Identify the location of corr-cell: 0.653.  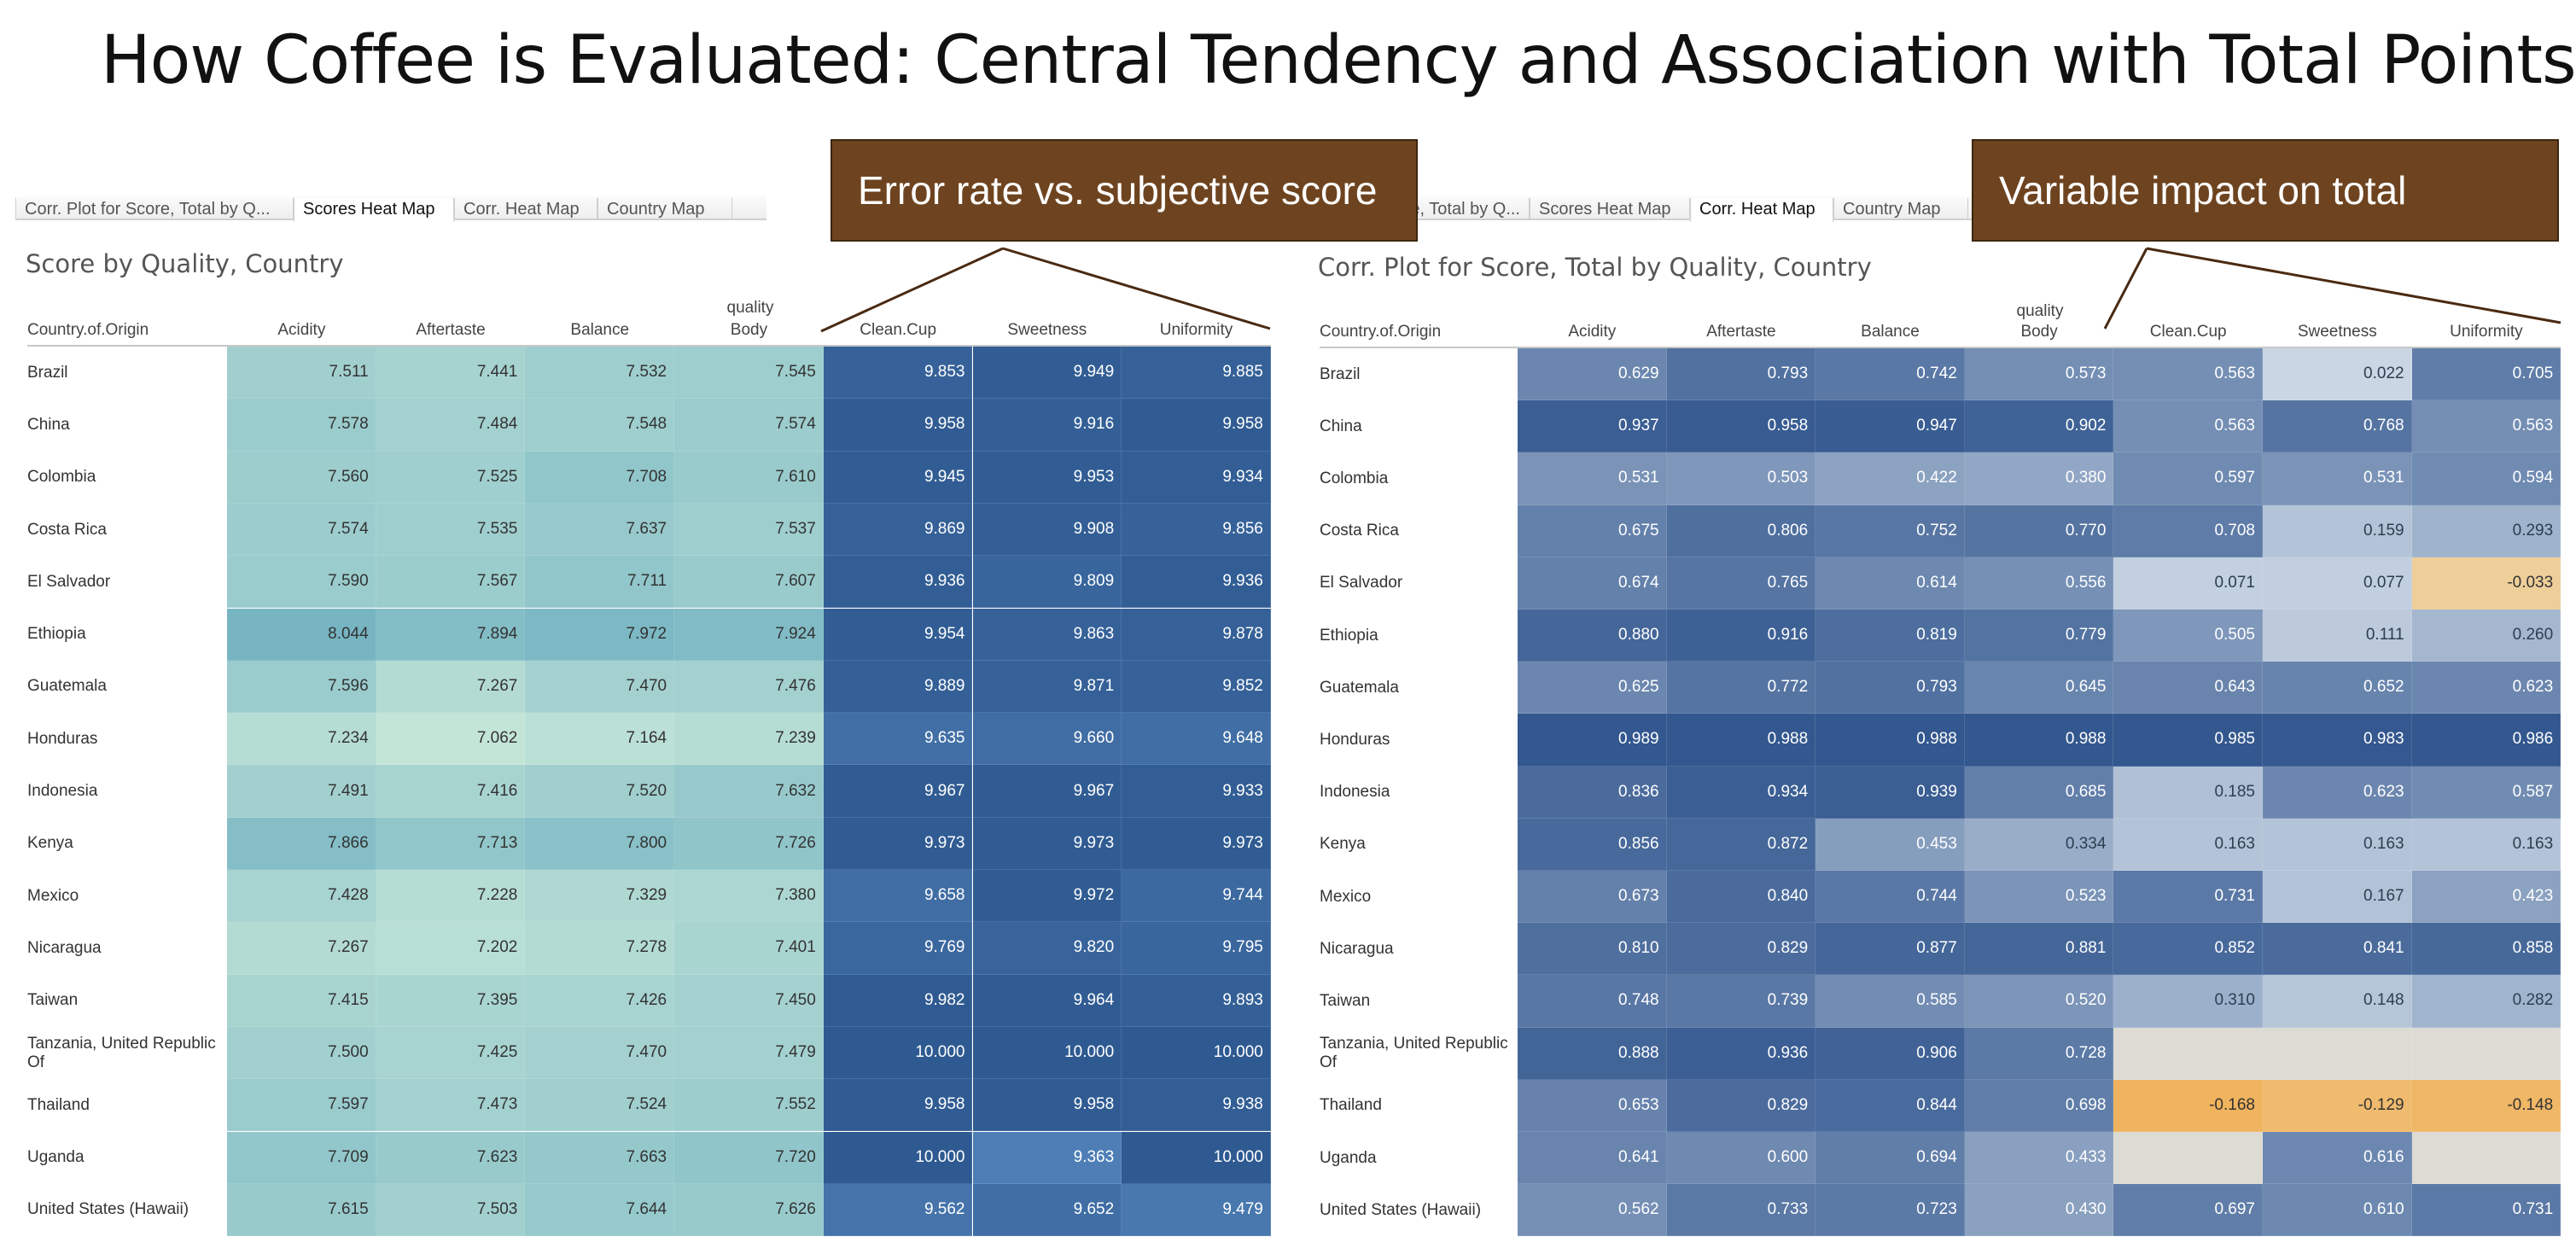
(1592, 1105).